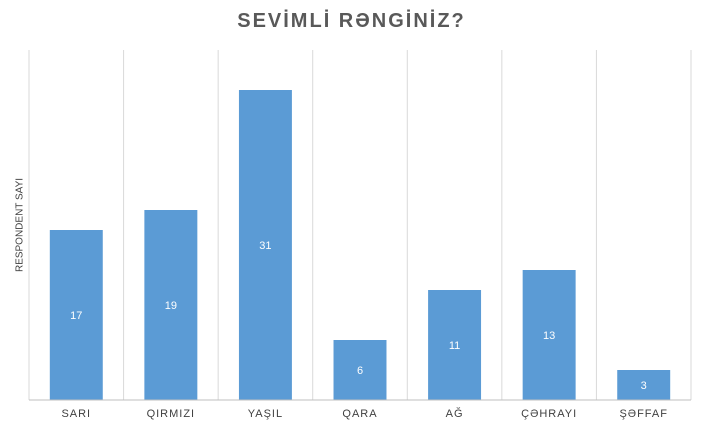  I want to click on x-tick-label: AĞ, so click(455, 413).